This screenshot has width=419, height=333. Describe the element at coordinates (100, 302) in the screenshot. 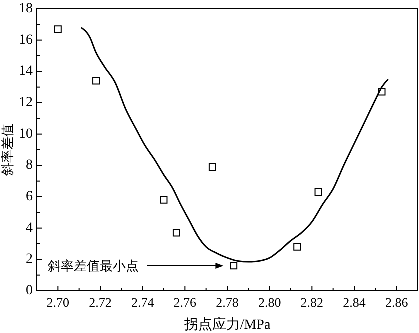

I see `x-tick-label: 2.72` at that location.